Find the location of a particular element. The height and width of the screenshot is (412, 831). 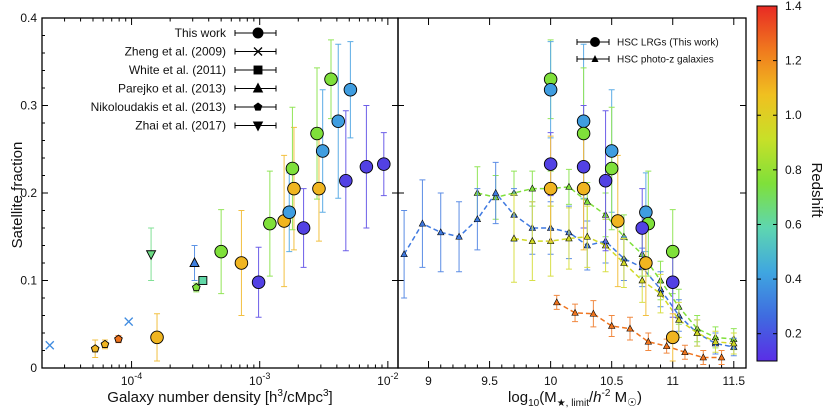

legend-label: Nikoloudakis et al. (2013) is located at coordinates (158, 107).